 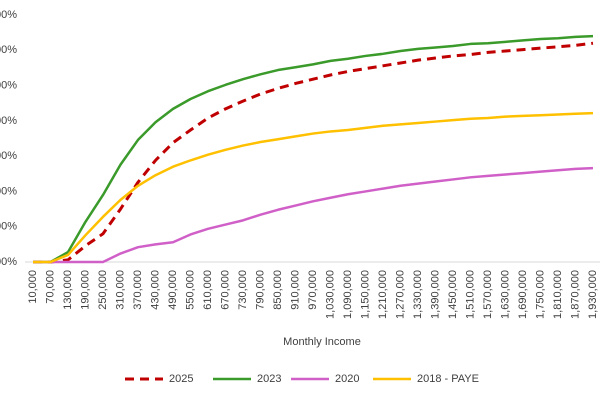 I want to click on x-tick-label: 790,000, so click(x=260, y=290).